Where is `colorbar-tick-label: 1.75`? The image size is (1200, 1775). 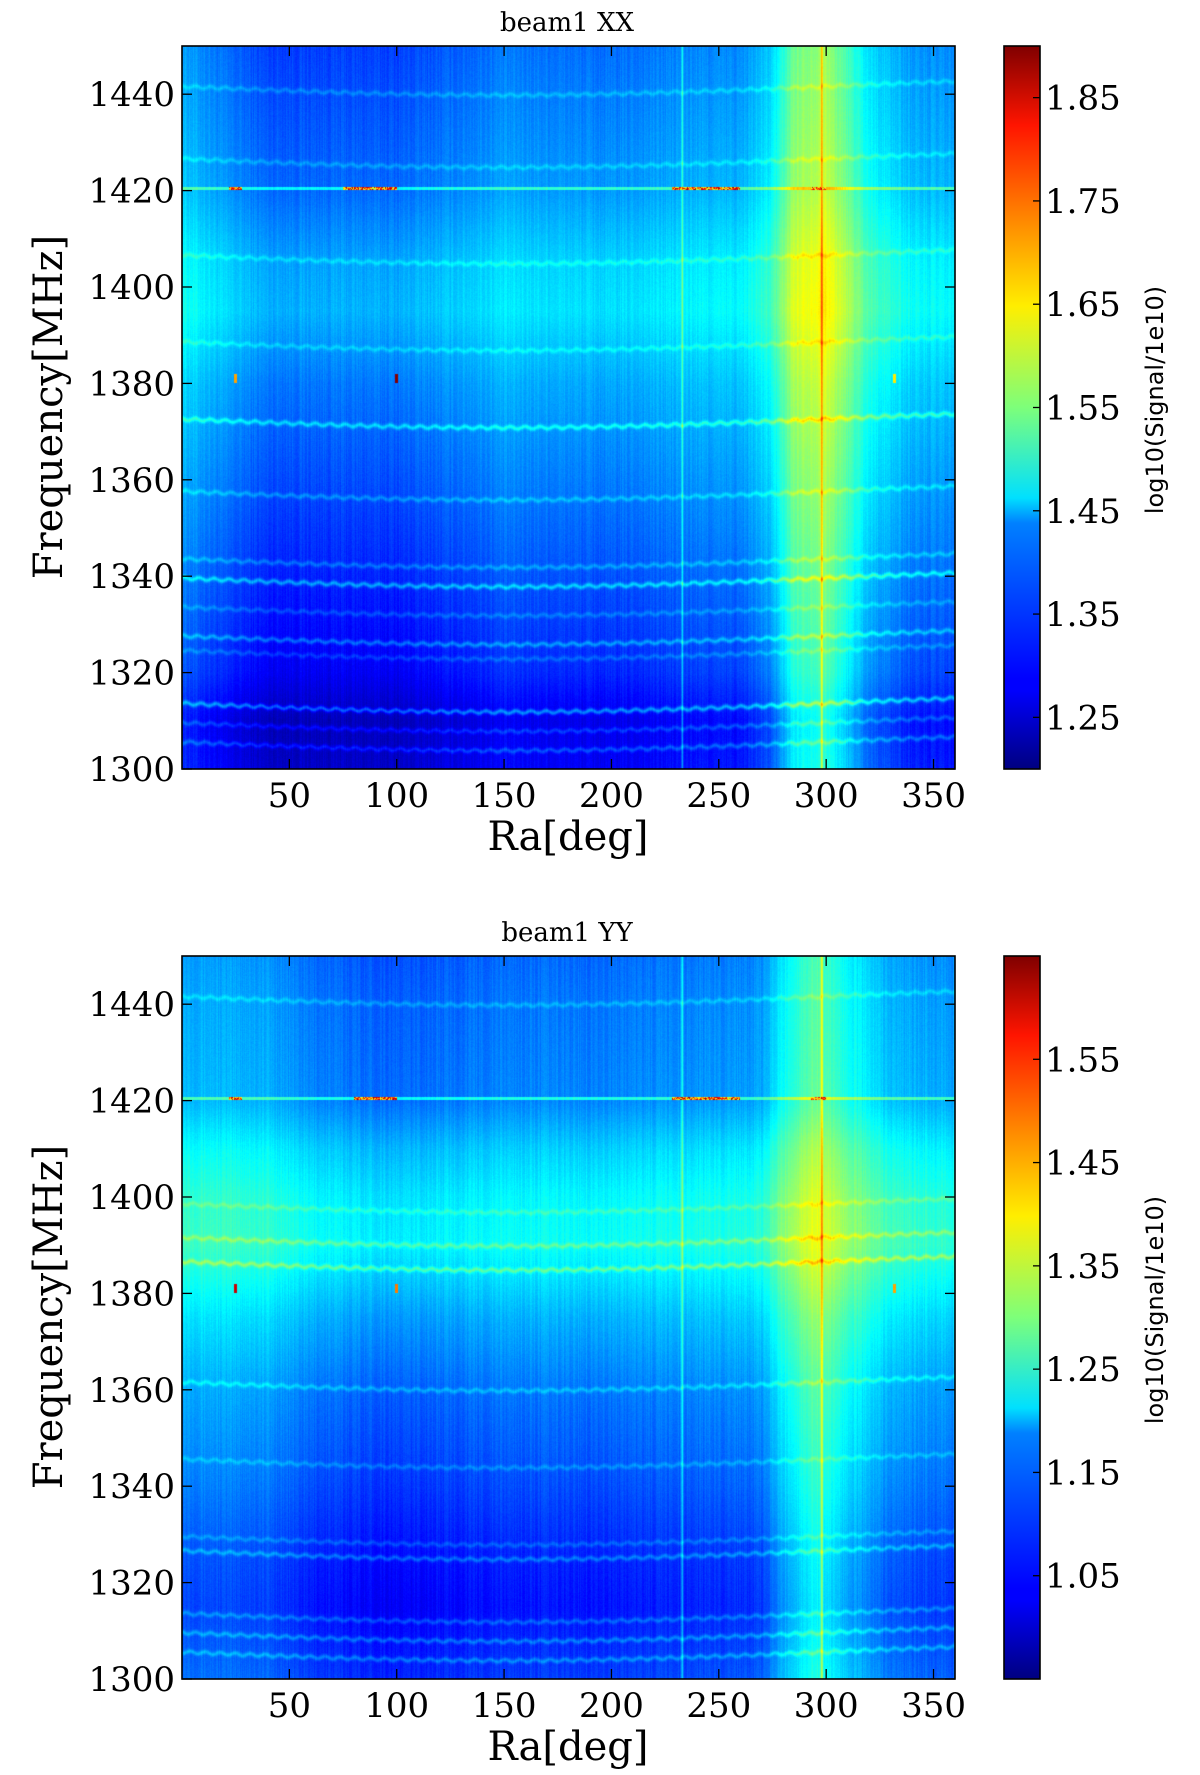 colorbar-tick-label: 1.75 is located at coordinates (1083, 202).